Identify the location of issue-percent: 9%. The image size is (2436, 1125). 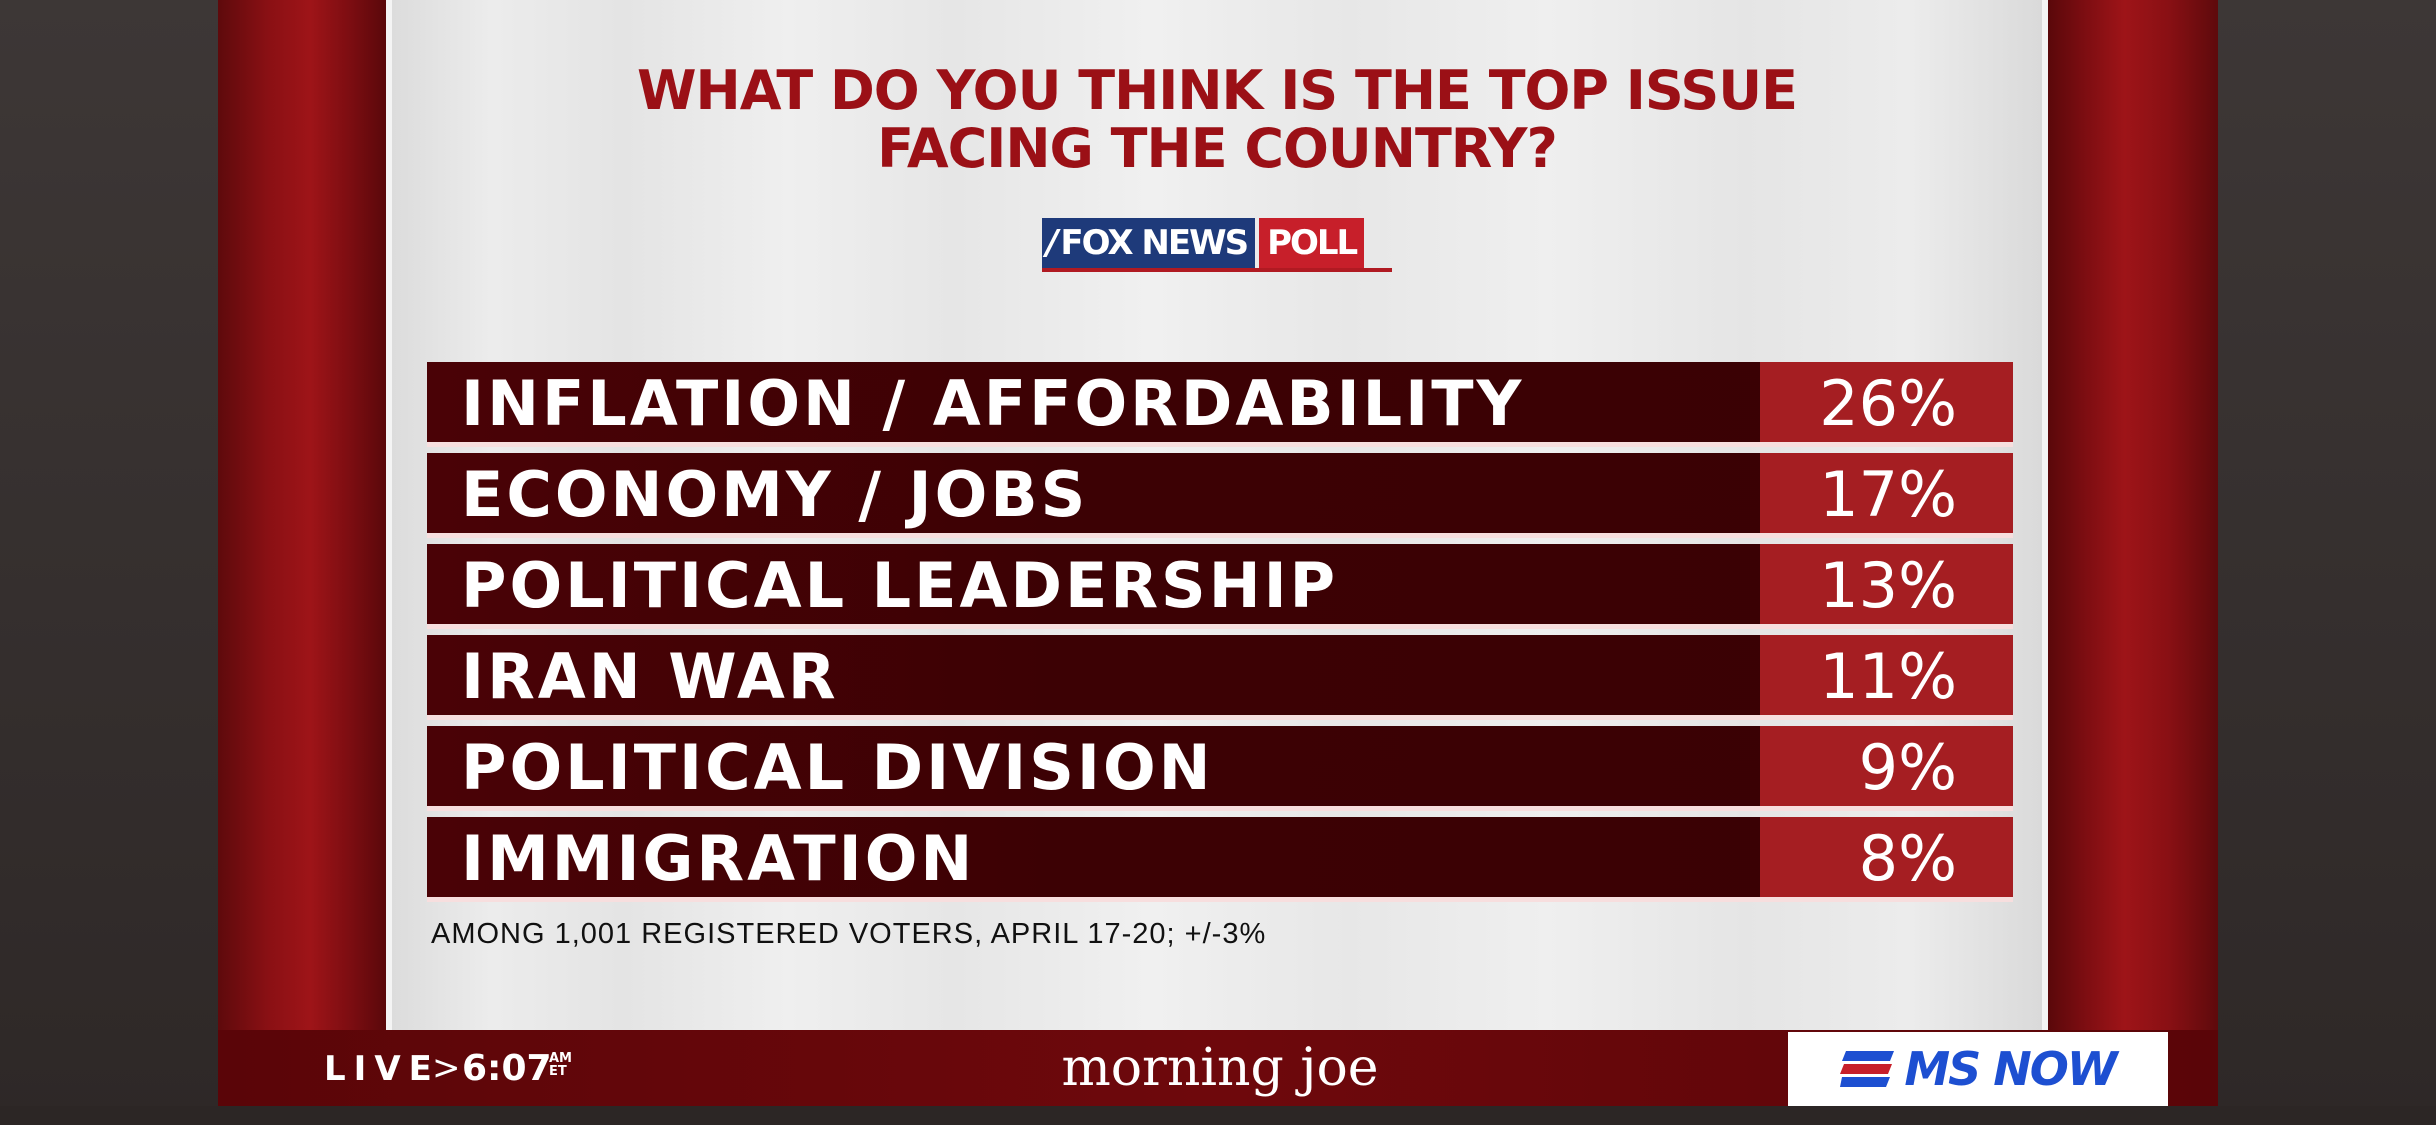
(1886, 766).